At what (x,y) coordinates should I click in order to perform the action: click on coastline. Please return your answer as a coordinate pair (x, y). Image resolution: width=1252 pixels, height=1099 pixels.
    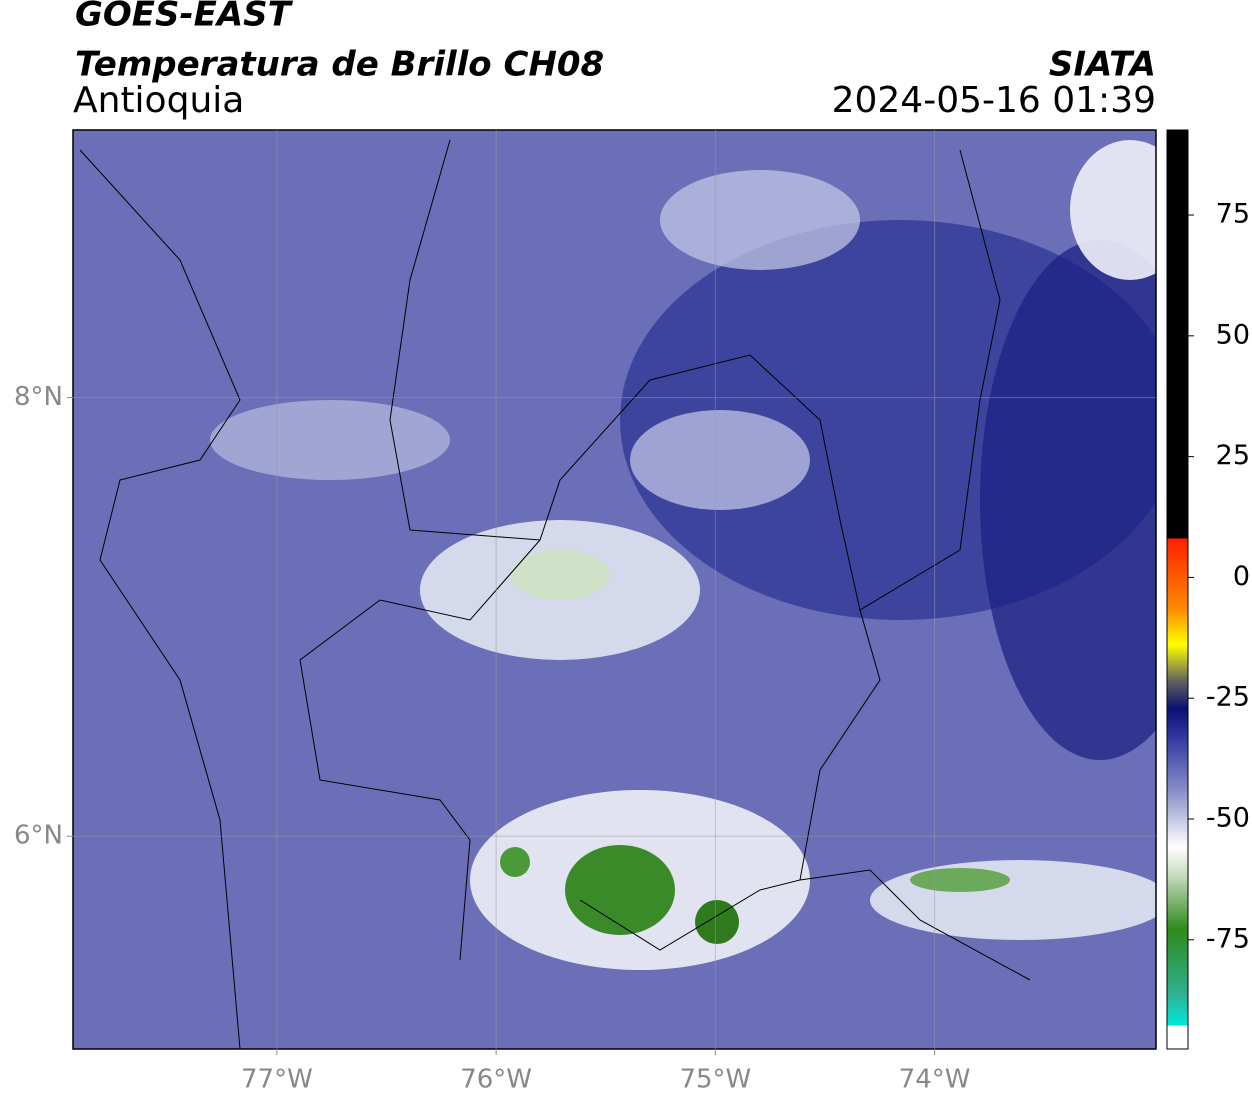
    Looking at the image, I should click on (160, 599).